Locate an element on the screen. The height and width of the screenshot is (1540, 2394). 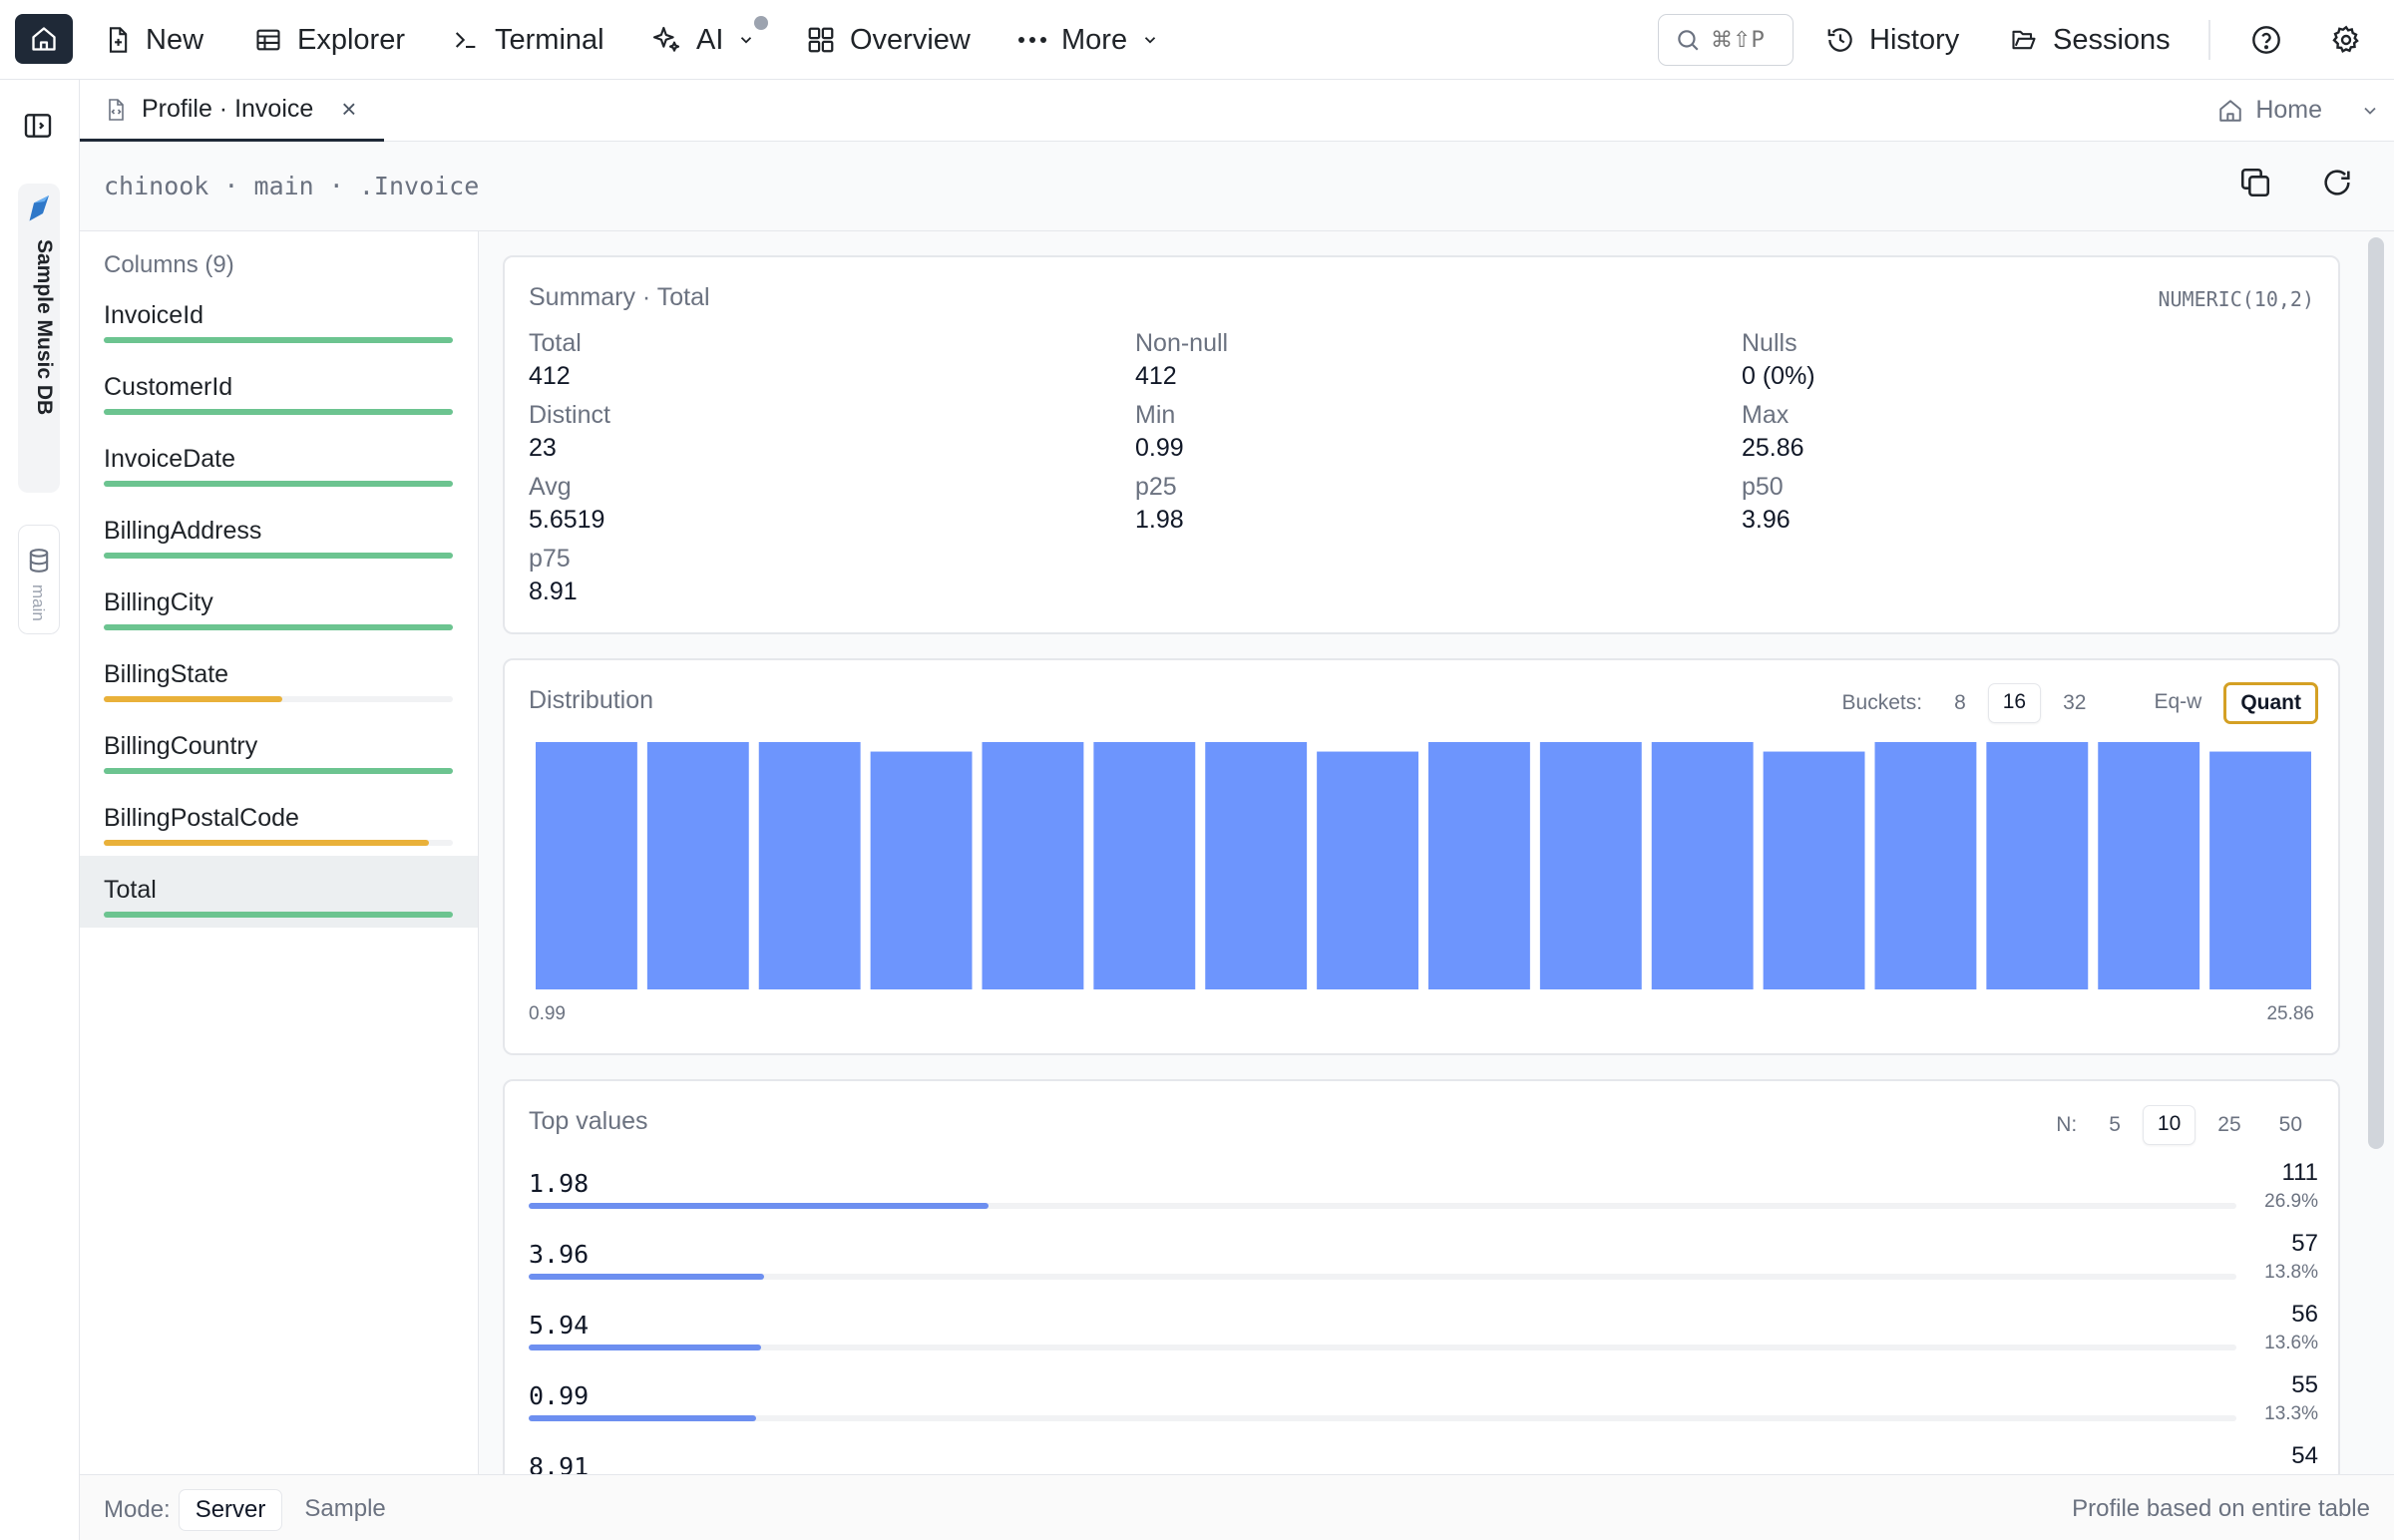
ai-button: AI is located at coordinates (702, 40).